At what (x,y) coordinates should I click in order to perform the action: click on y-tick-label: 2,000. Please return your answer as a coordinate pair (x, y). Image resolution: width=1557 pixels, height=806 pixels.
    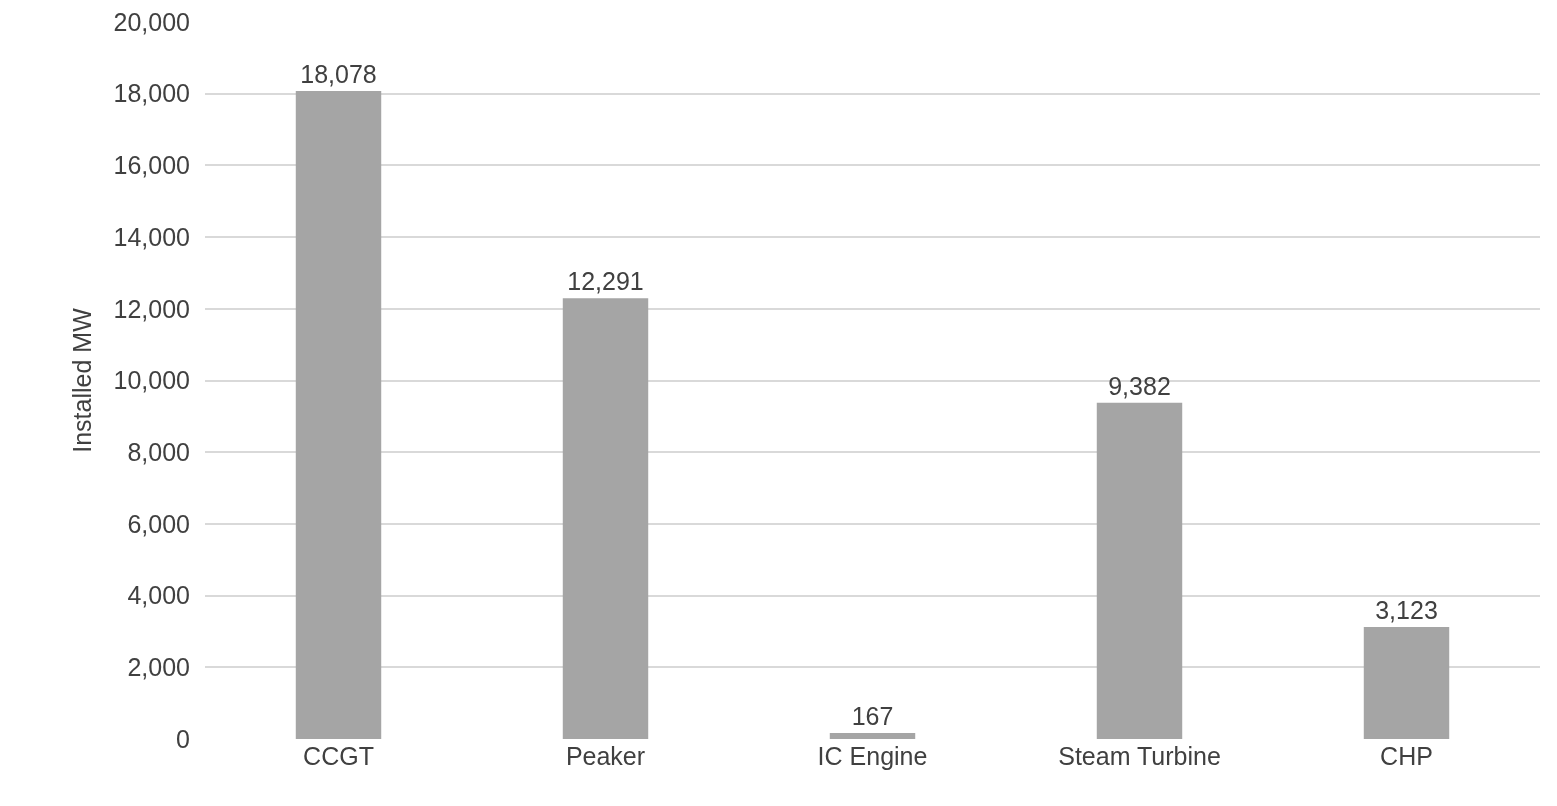
    Looking at the image, I should click on (158, 667).